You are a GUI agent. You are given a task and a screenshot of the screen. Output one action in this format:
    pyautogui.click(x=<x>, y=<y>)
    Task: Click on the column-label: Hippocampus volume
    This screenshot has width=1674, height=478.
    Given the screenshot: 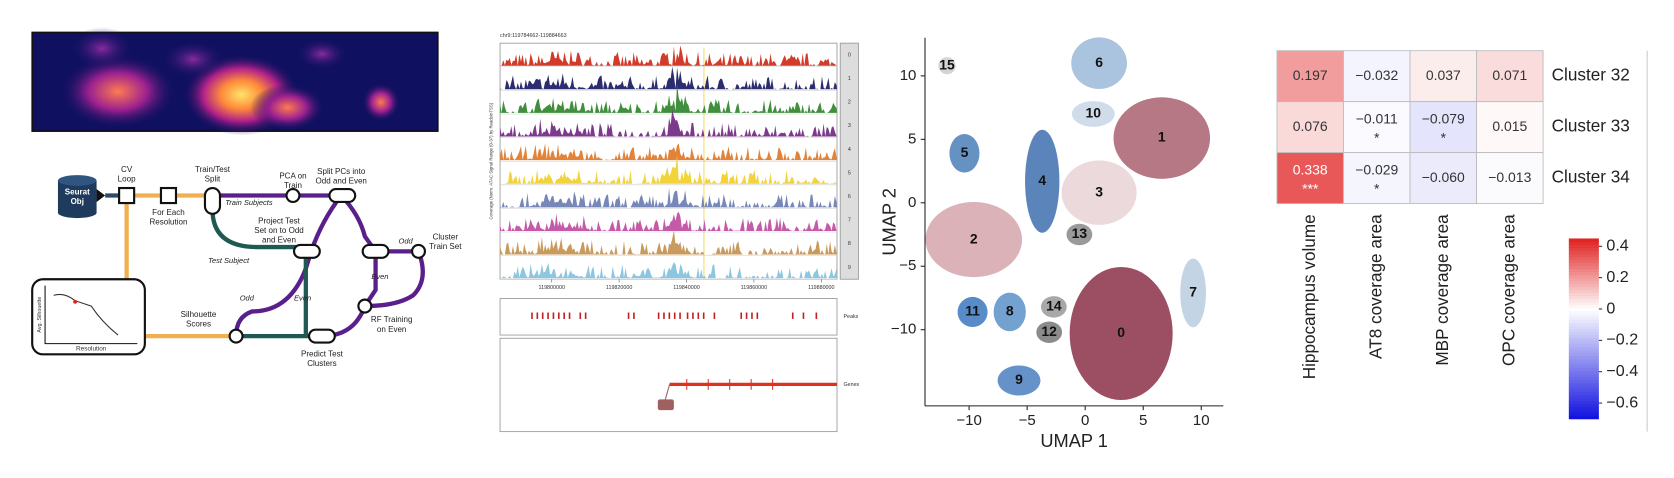 What is the action you would take?
    pyautogui.click(x=1309, y=296)
    